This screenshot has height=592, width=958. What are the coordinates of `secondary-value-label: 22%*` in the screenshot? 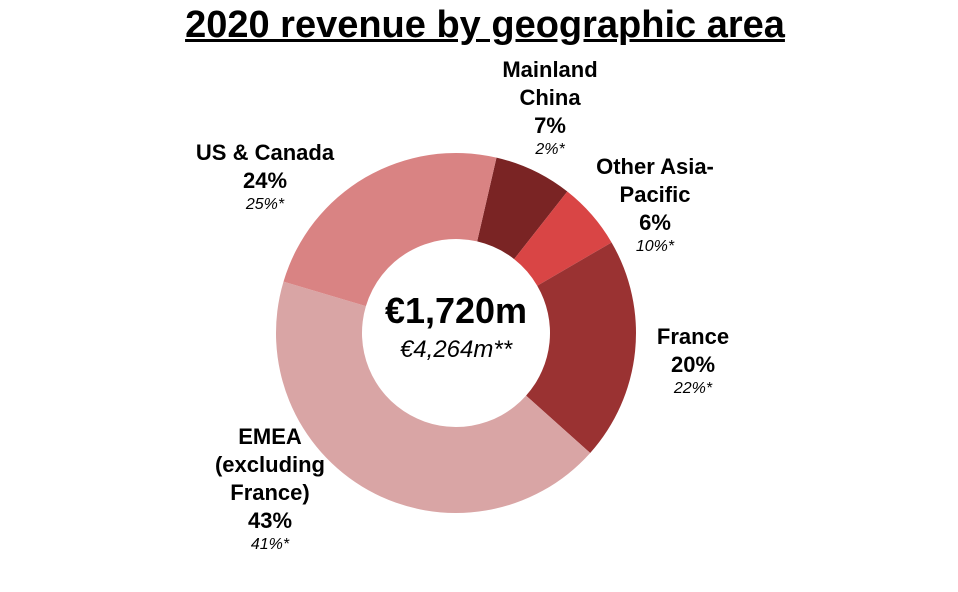 It's located at (693, 388).